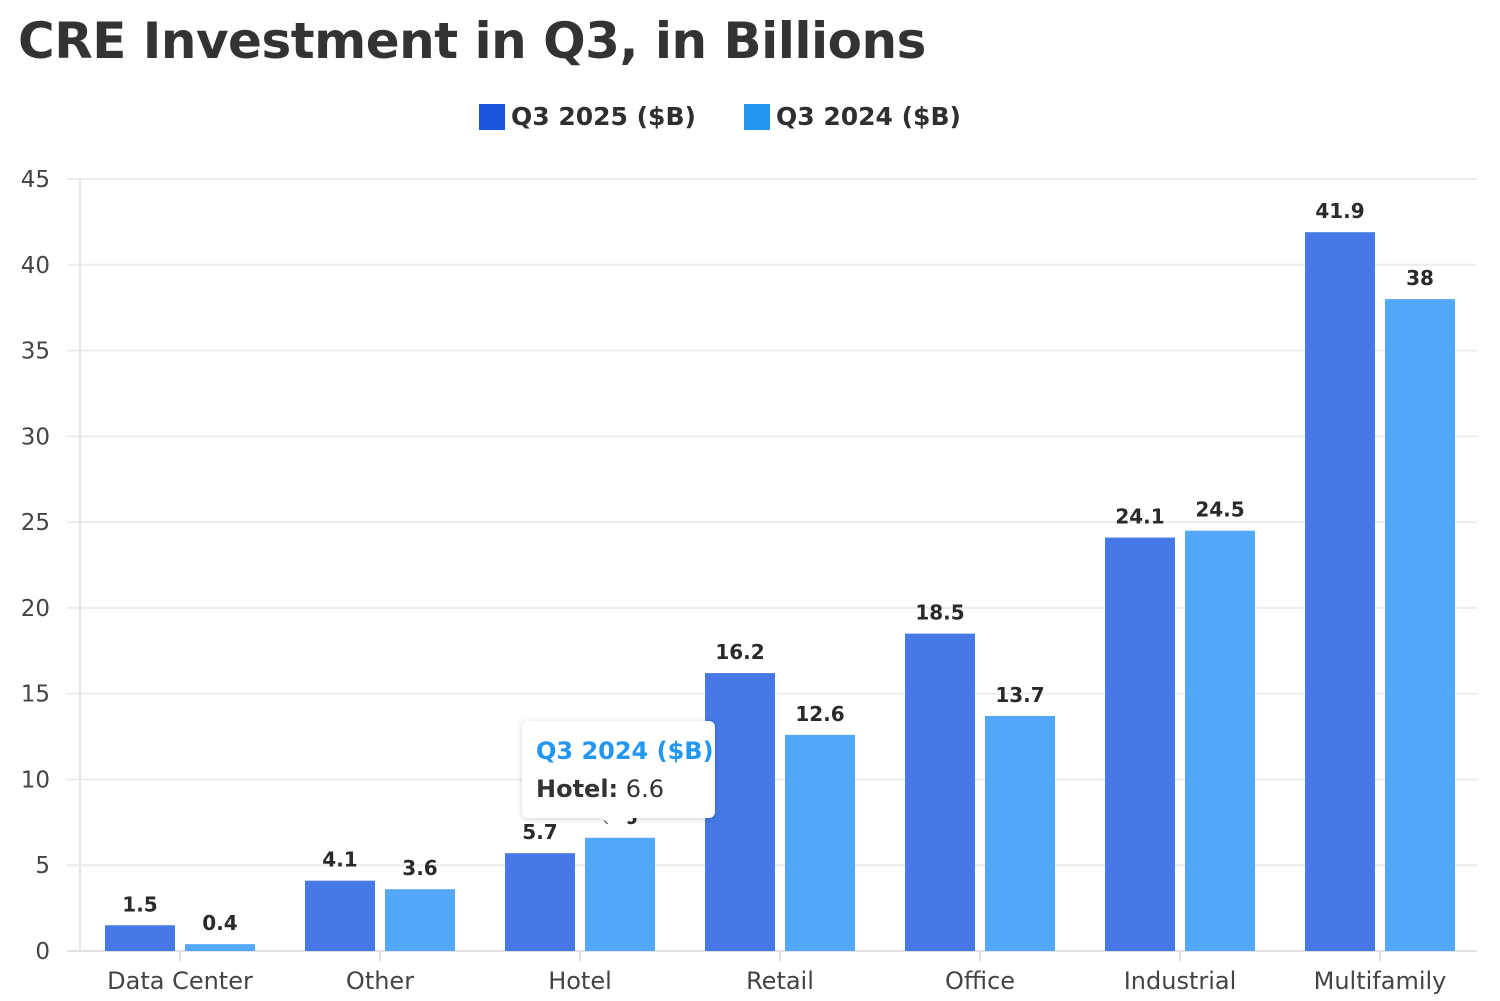 Image resolution: width=1500 pixels, height=1001 pixels. I want to click on legend-label-q3-2025: Q3 2025 ($B), so click(603, 116).